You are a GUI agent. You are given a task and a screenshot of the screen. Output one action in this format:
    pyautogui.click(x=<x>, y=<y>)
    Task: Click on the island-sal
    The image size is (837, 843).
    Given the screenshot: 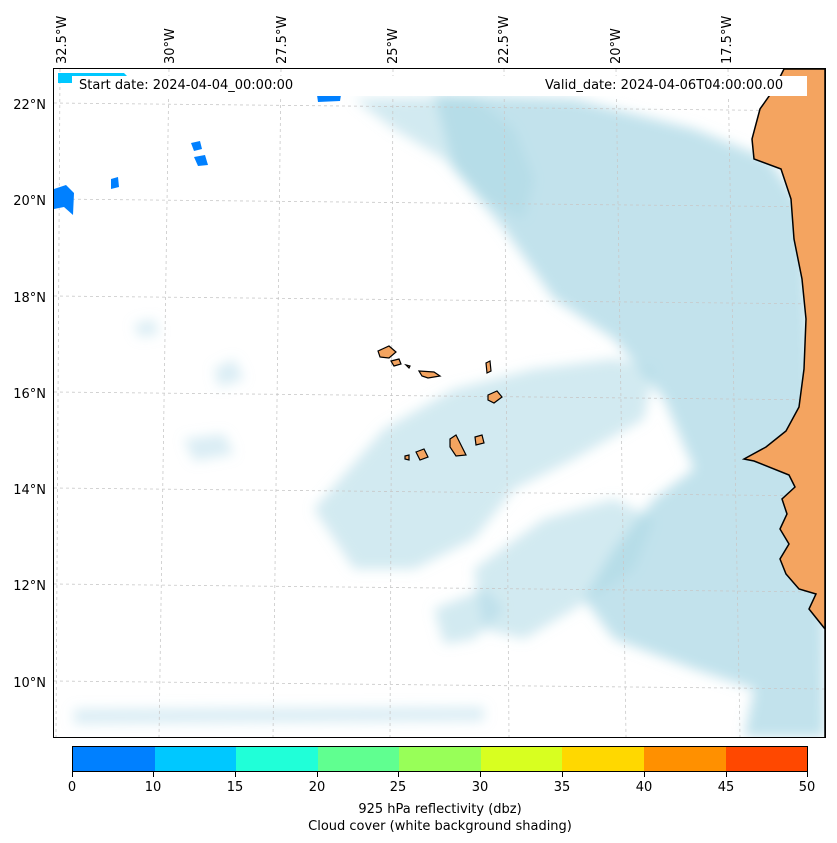 What is the action you would take?
    pyautogui.click(x=488, y=367)
    